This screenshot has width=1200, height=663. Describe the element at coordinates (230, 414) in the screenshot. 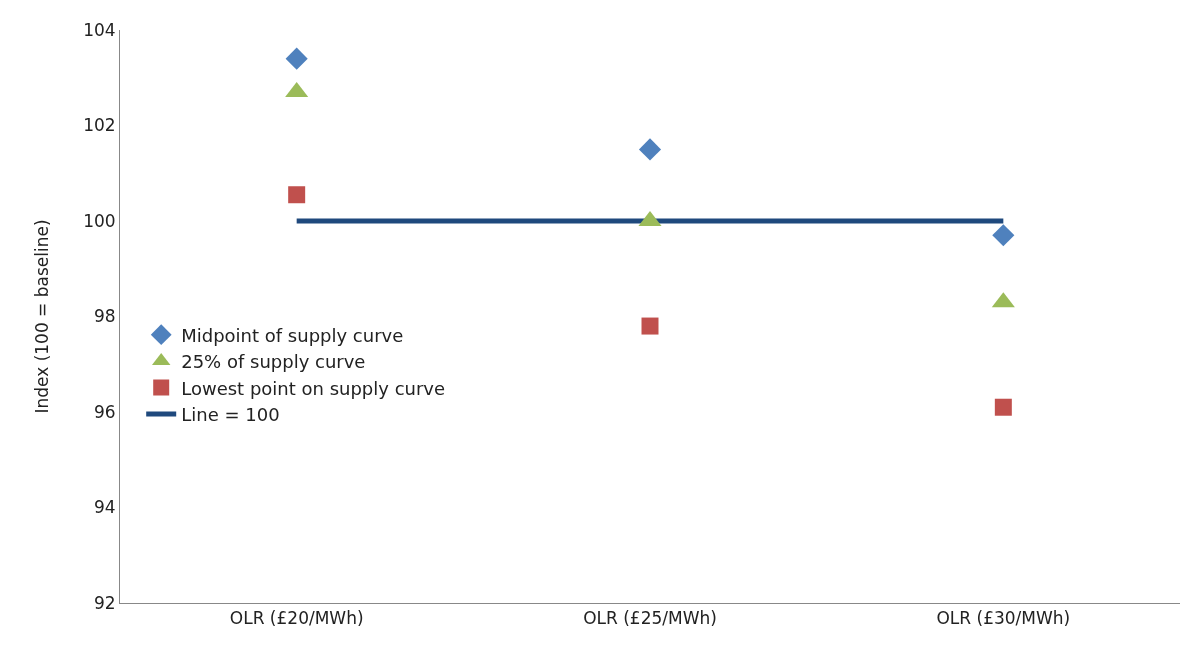

I see `legend-label: Line = 100` at that location.